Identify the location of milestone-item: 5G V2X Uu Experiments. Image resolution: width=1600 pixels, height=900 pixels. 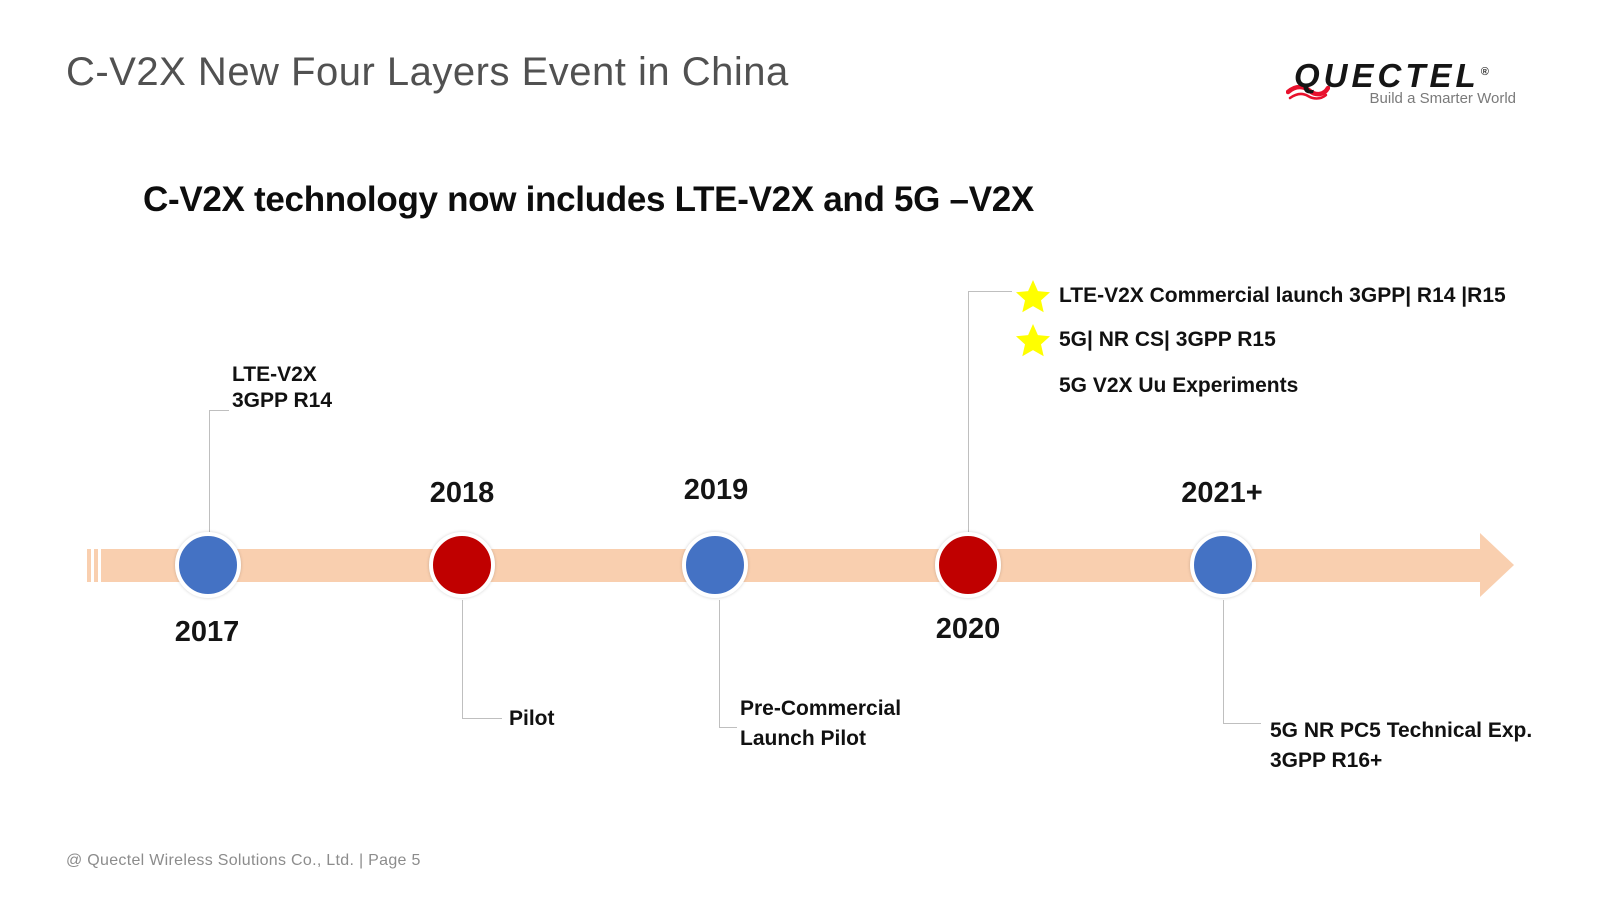
(1156, 386).